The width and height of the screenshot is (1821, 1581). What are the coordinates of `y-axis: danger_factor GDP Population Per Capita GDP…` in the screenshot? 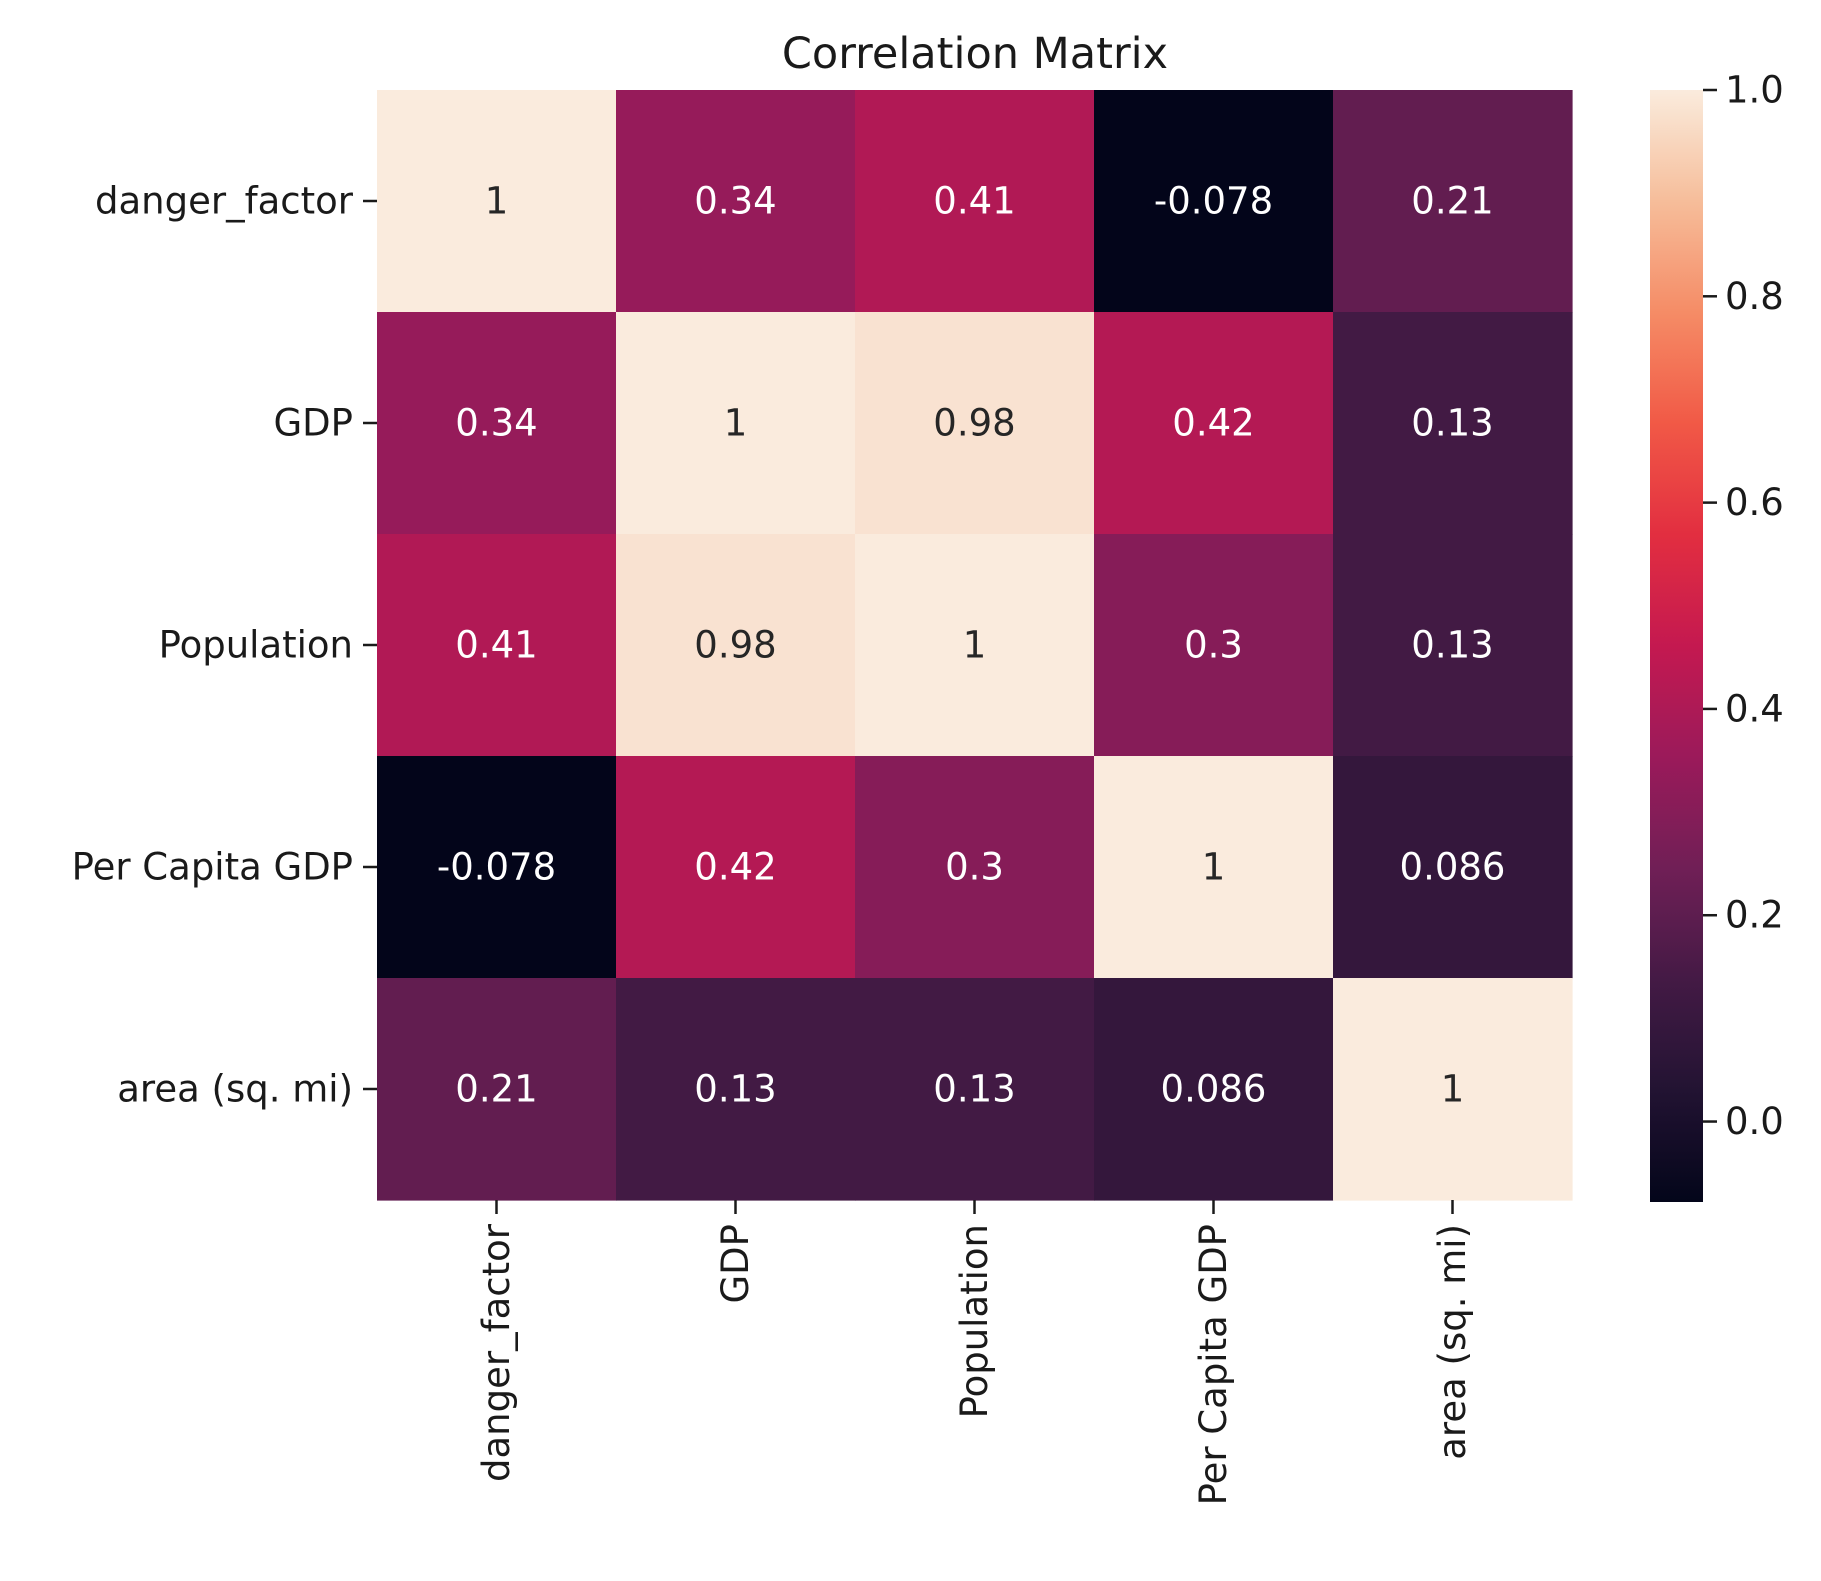 It's located at (224, 645).